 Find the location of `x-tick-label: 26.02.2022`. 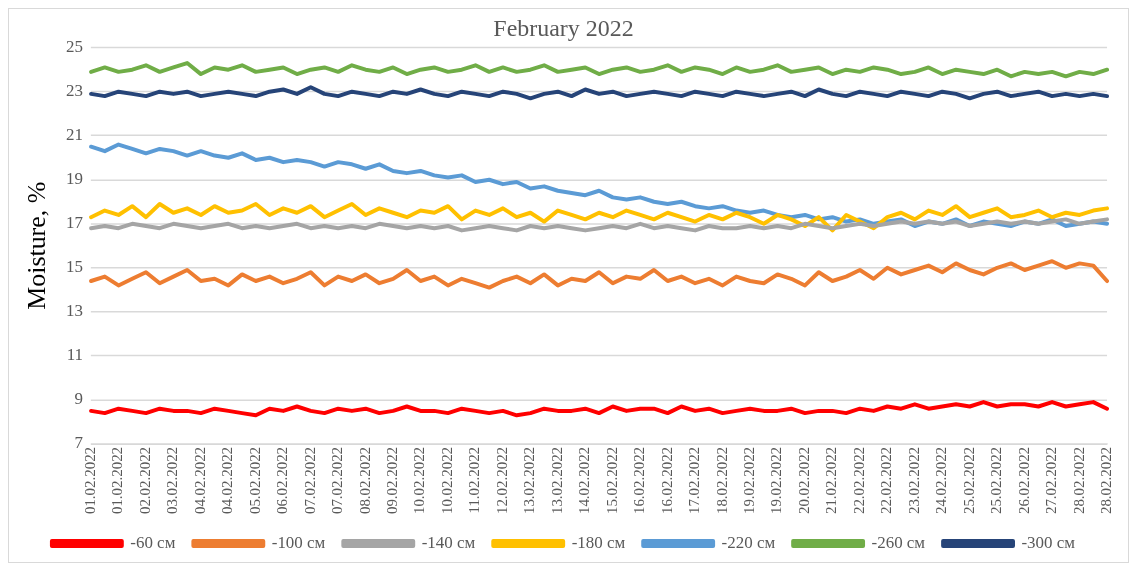

x-tick-label: 26.02.2022 is located at coordinates (1023, 480).